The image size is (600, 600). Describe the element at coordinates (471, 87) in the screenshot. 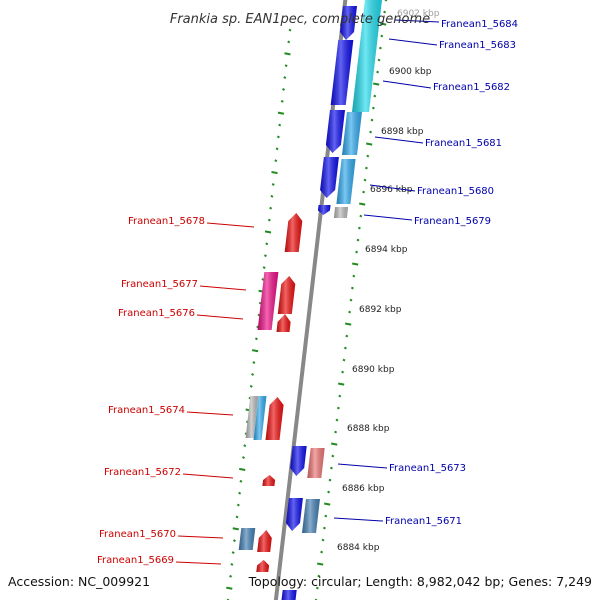

I see `gene-label-right: Franean1_5682` at that location.